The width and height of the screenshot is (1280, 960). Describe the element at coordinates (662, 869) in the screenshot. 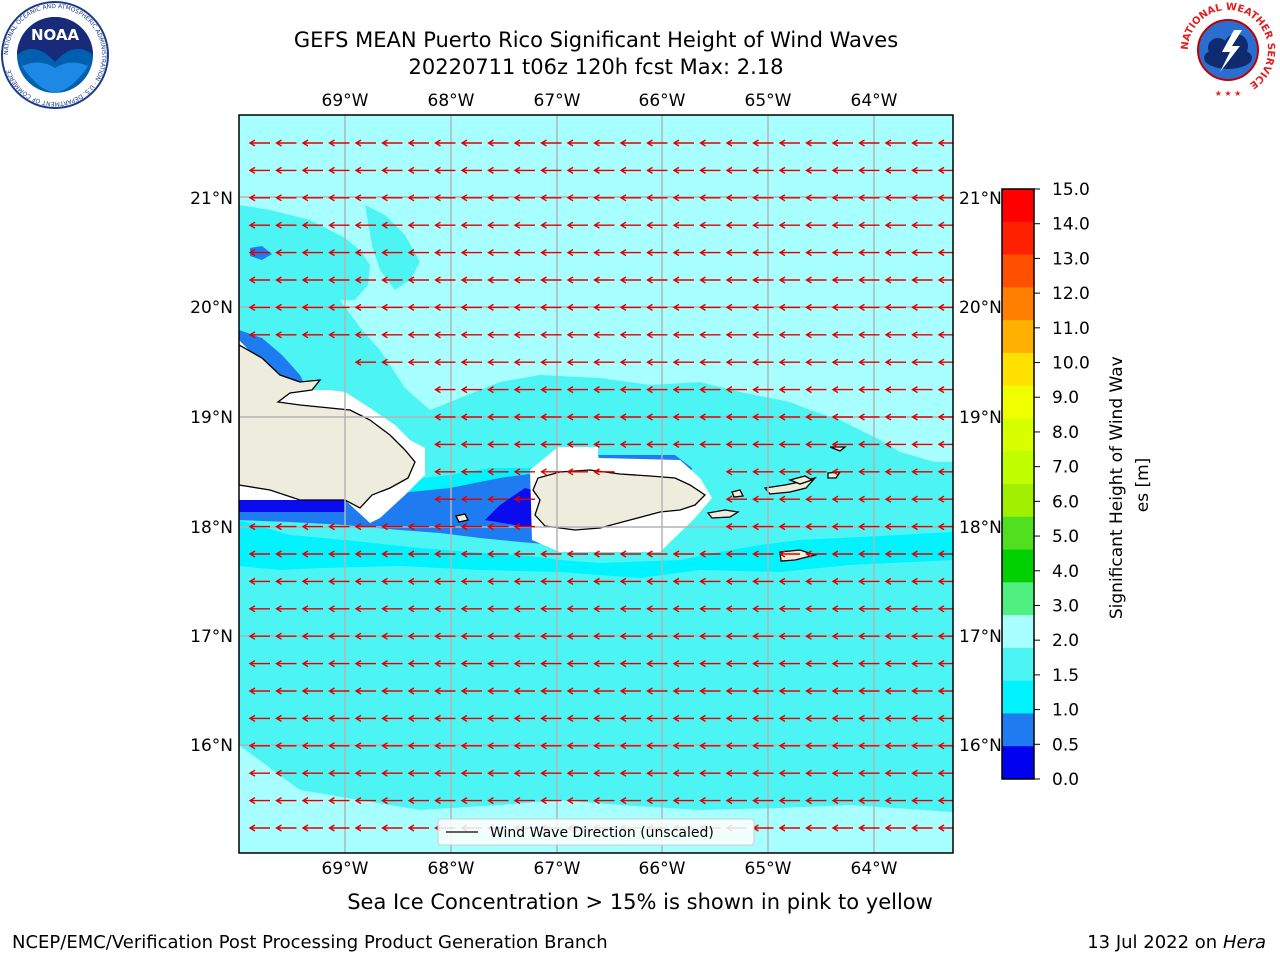

I see `lon-label: 66°W` at that location.